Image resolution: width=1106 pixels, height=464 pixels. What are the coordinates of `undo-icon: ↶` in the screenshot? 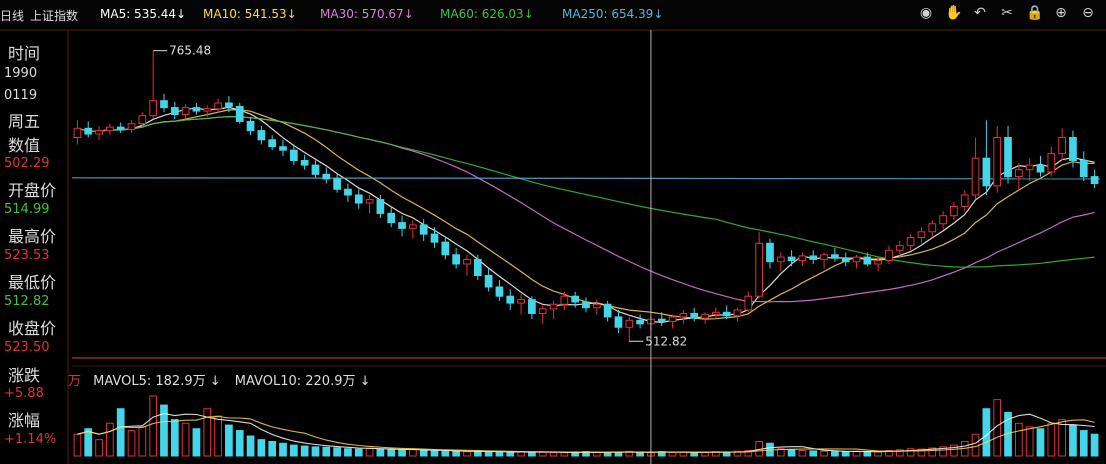 It's located at (980, 13).